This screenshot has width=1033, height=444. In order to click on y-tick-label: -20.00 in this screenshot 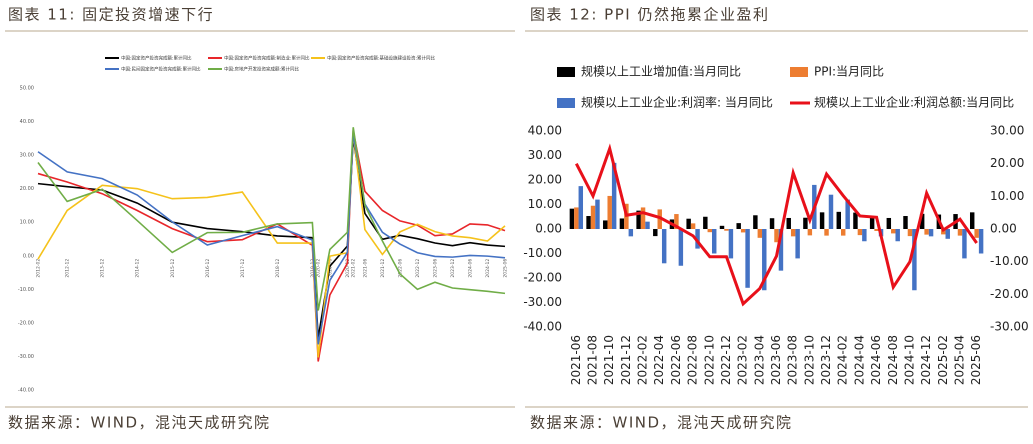, I will do `click(542, 278)`.